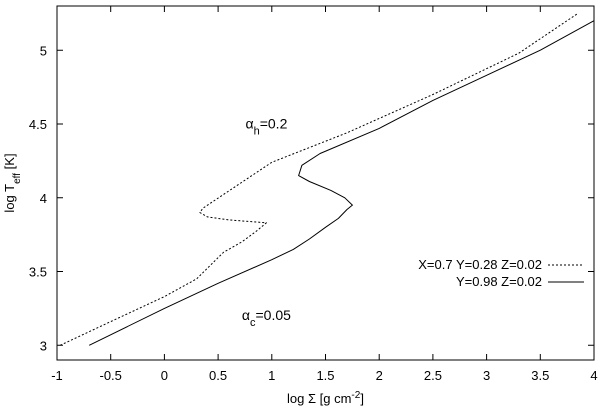 The image size is (600, 408). I want to click on x-axis-label-suffix: ], so click(362, 398).